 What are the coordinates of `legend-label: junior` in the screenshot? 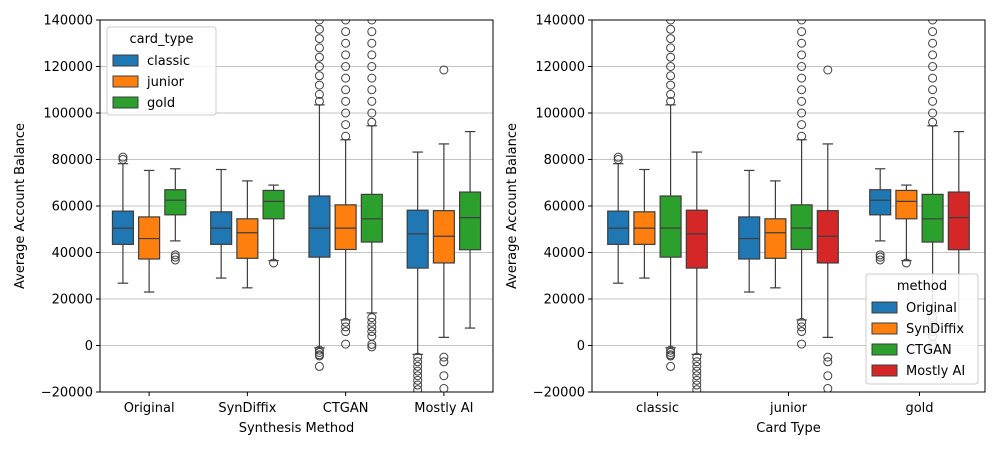 It's located at (165, 82).